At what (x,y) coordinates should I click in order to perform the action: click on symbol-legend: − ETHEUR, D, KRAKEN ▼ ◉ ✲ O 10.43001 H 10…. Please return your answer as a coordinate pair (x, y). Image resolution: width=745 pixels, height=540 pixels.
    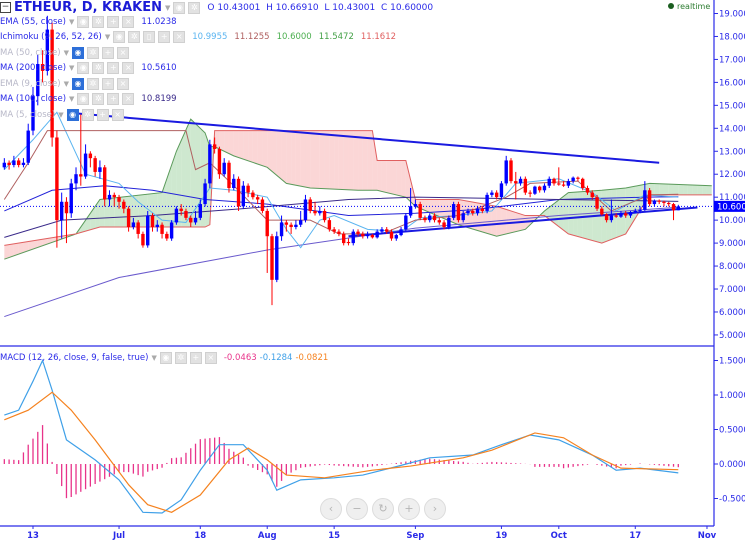
    Looking at the image, I should click on (216, 7).